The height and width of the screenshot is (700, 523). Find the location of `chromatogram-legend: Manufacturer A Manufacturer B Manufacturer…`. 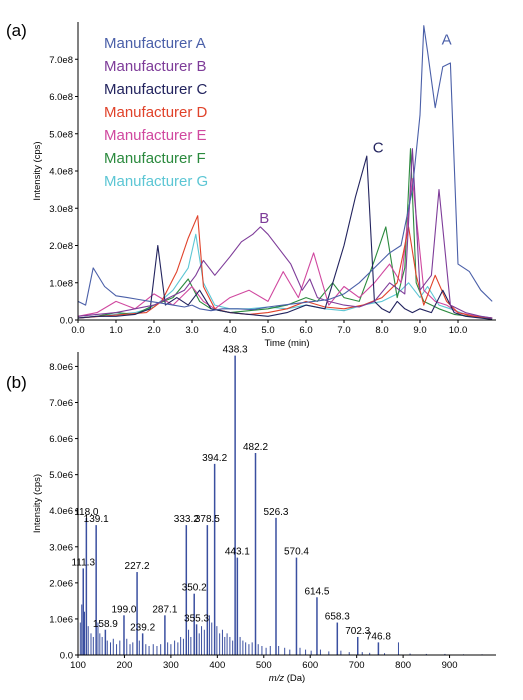

chromatogram-legend: Manufacturer A Manufacturer B Manufacturer… is located at coordinates (156, 112).